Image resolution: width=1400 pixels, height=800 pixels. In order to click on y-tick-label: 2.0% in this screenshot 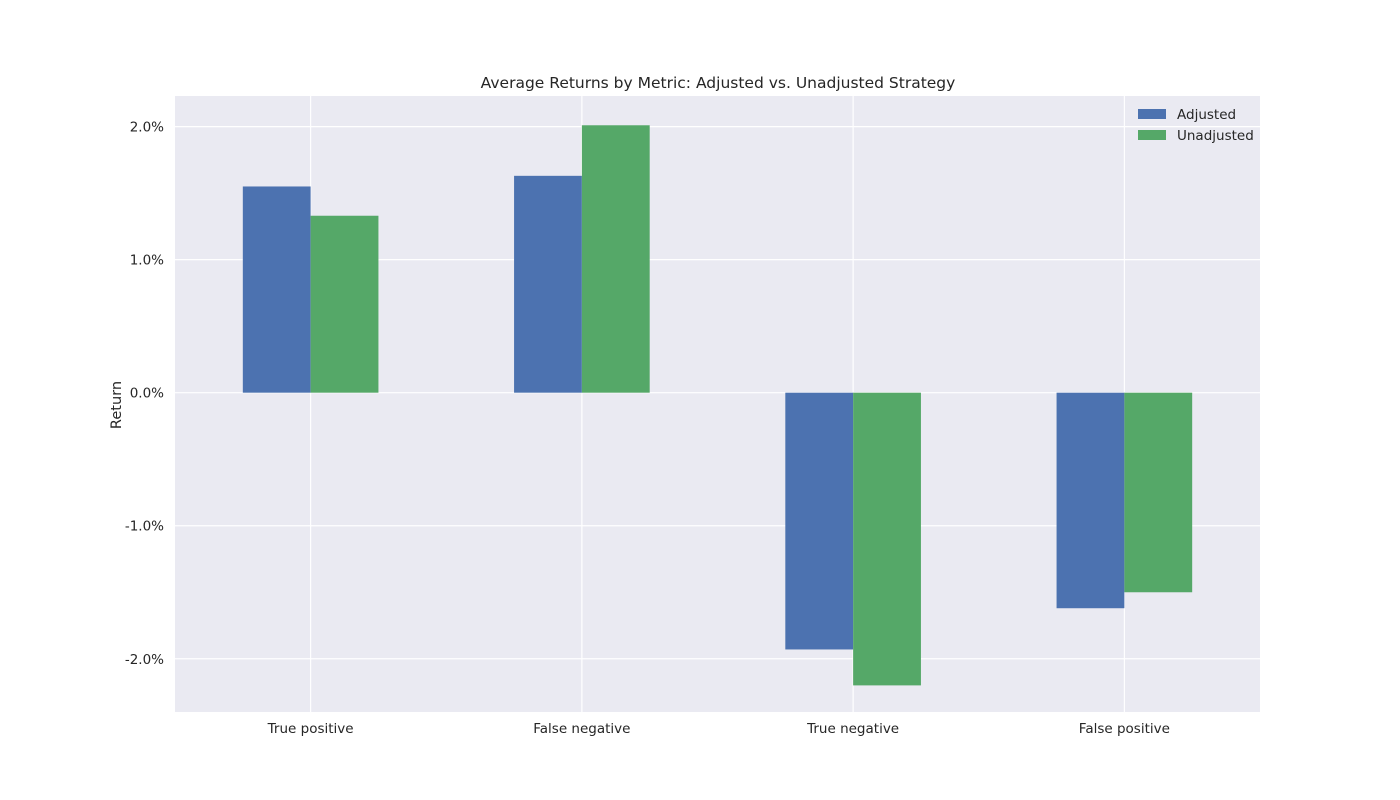, I will do `click(147, 128)`.